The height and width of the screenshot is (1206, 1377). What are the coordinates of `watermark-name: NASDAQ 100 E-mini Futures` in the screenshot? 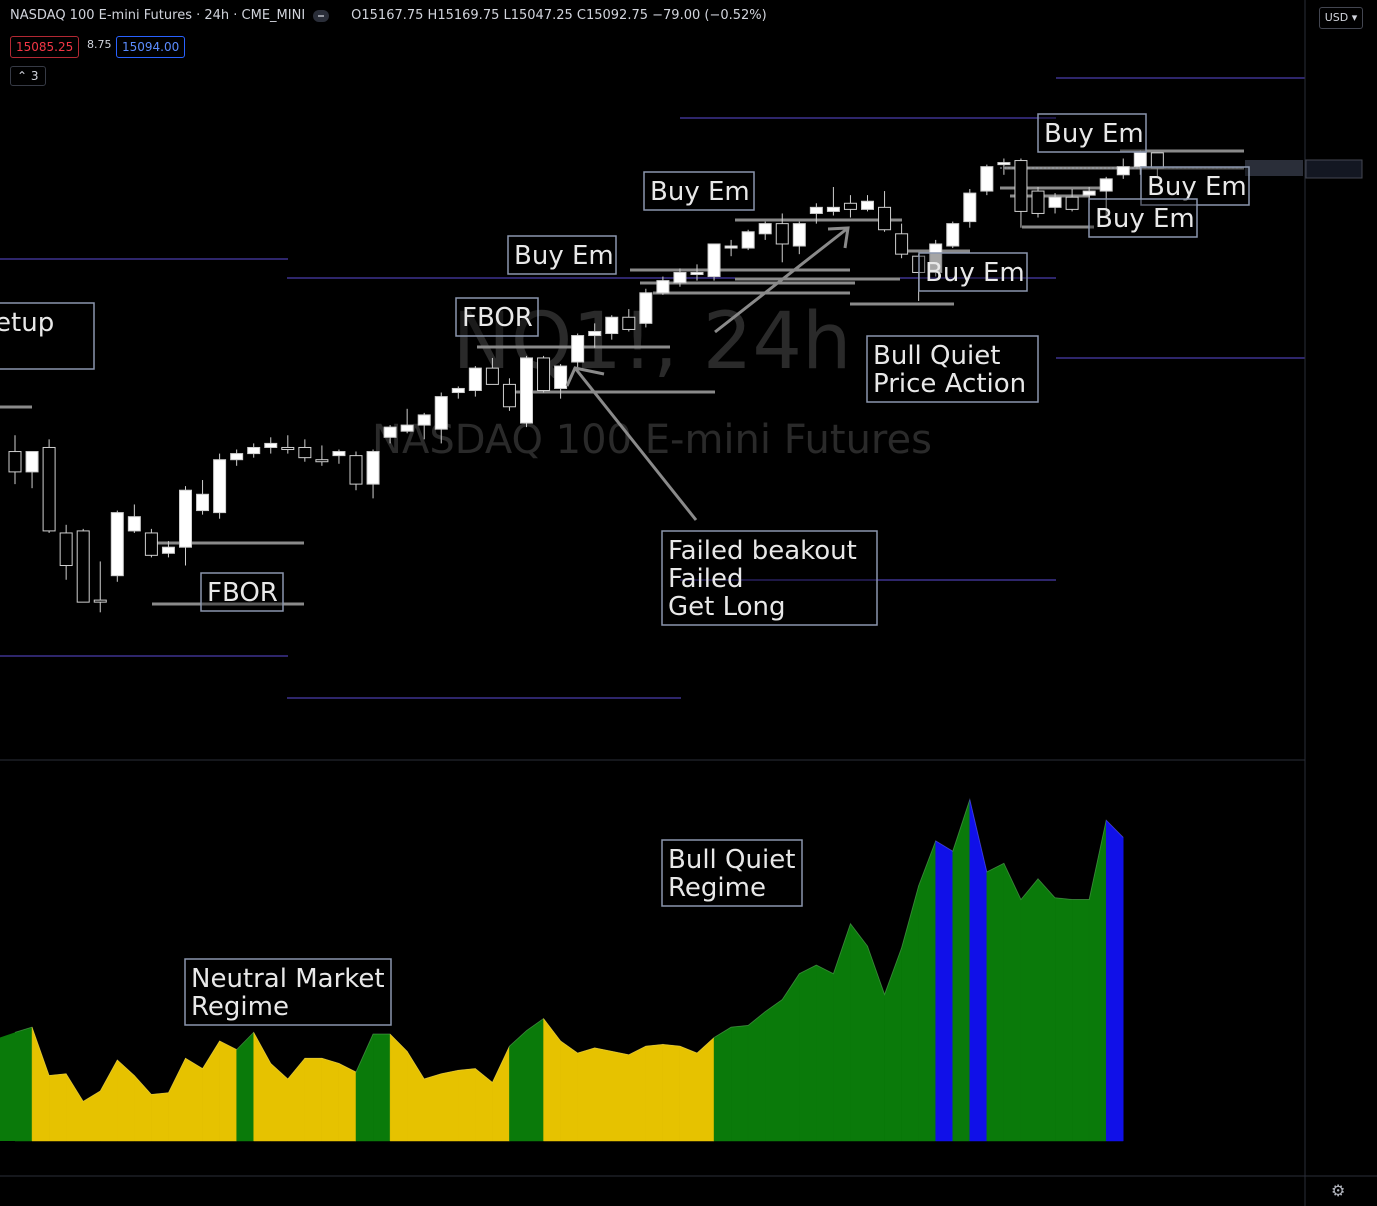 It's located at (652, 440).